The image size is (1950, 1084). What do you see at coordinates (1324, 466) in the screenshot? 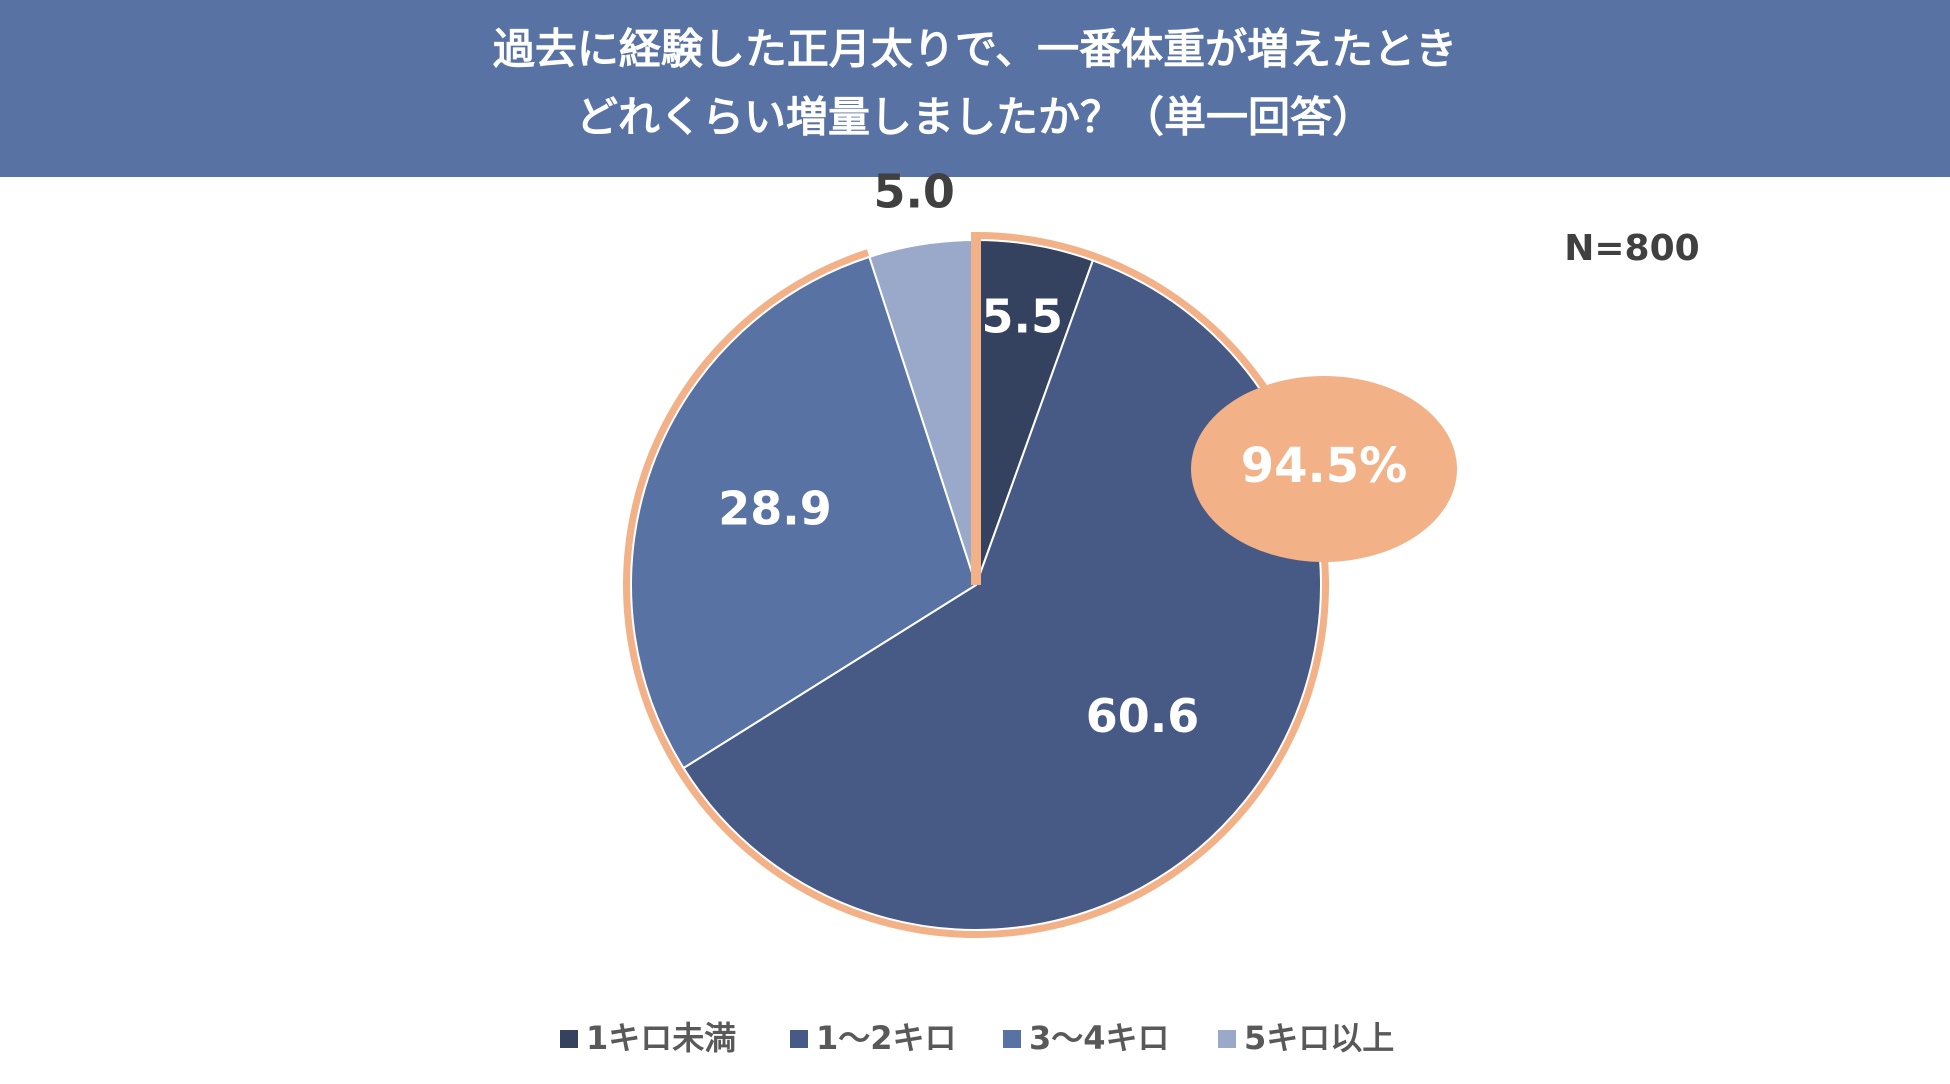
I see `callout-label: 94.5%` at bounding box center [1324, 466].